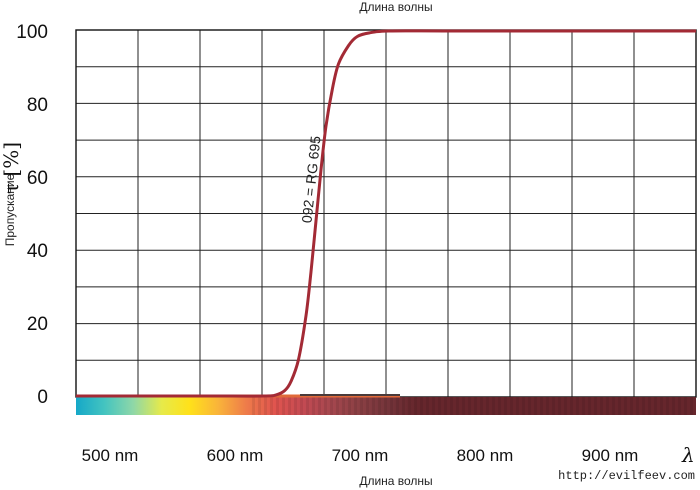 The image size is (700, 490). Describe the element at coordinates (626, 476) in the screenshot. I see `watermark: http://evilfeev.com` at that location.